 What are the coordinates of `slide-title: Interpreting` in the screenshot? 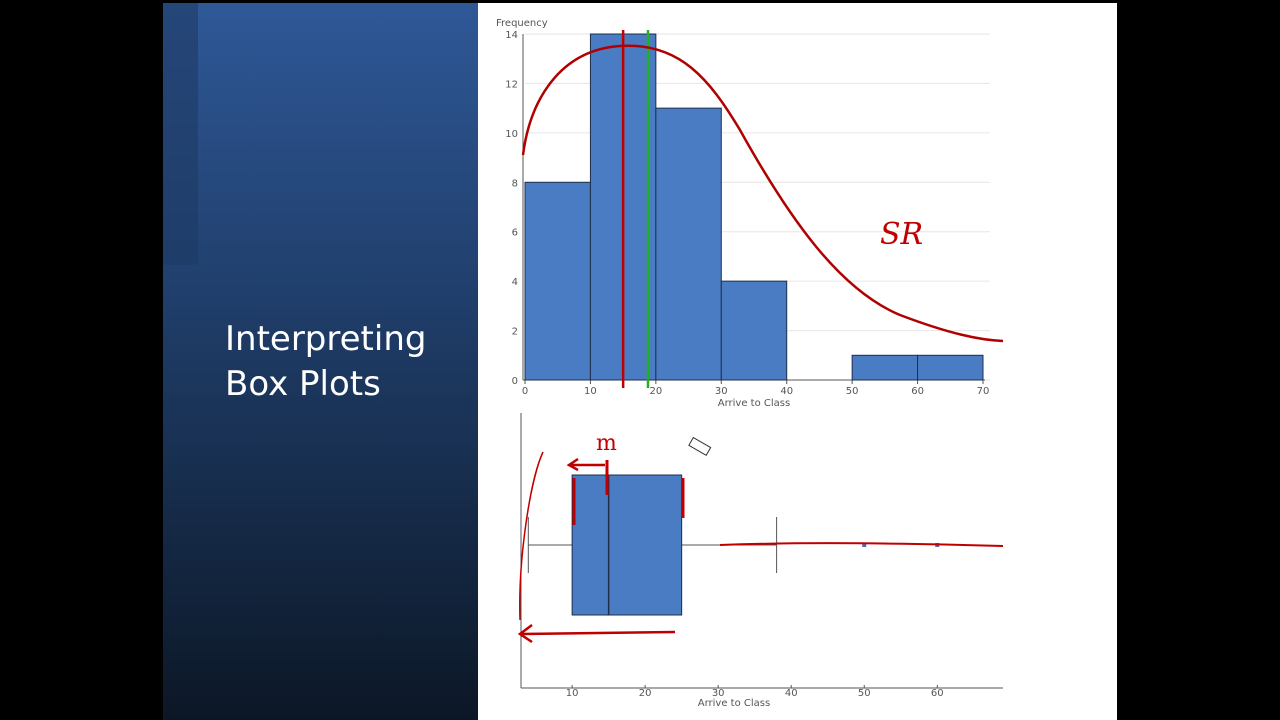 It's located at (325, 339).